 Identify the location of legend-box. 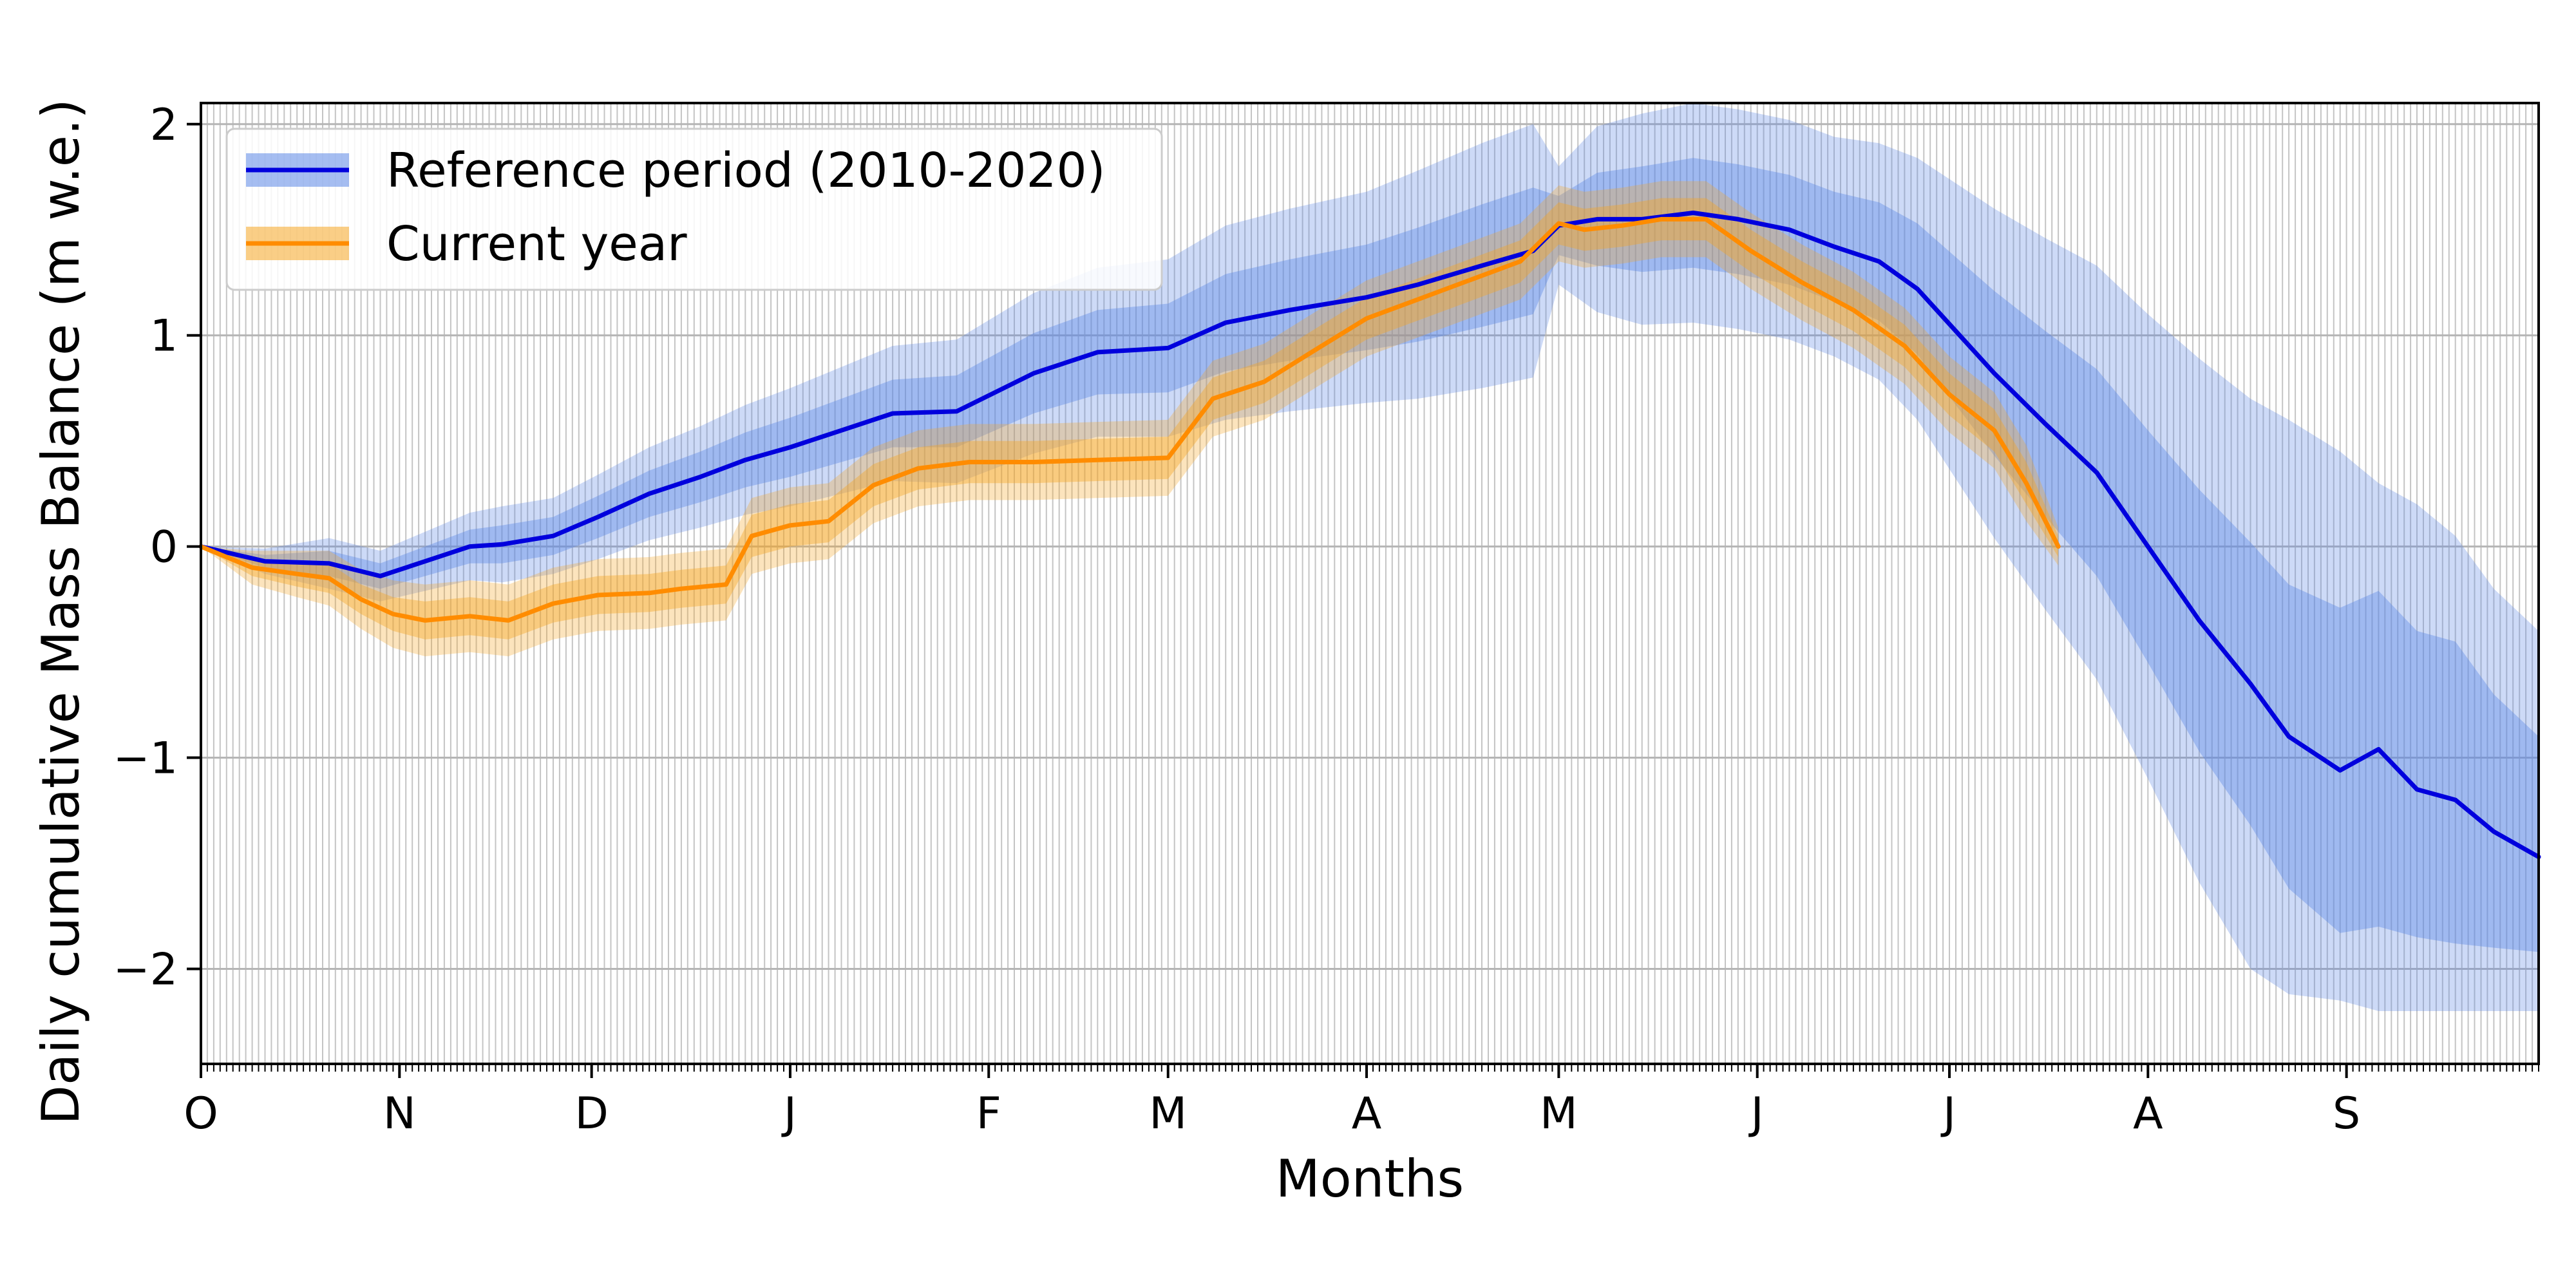
(694, 209).